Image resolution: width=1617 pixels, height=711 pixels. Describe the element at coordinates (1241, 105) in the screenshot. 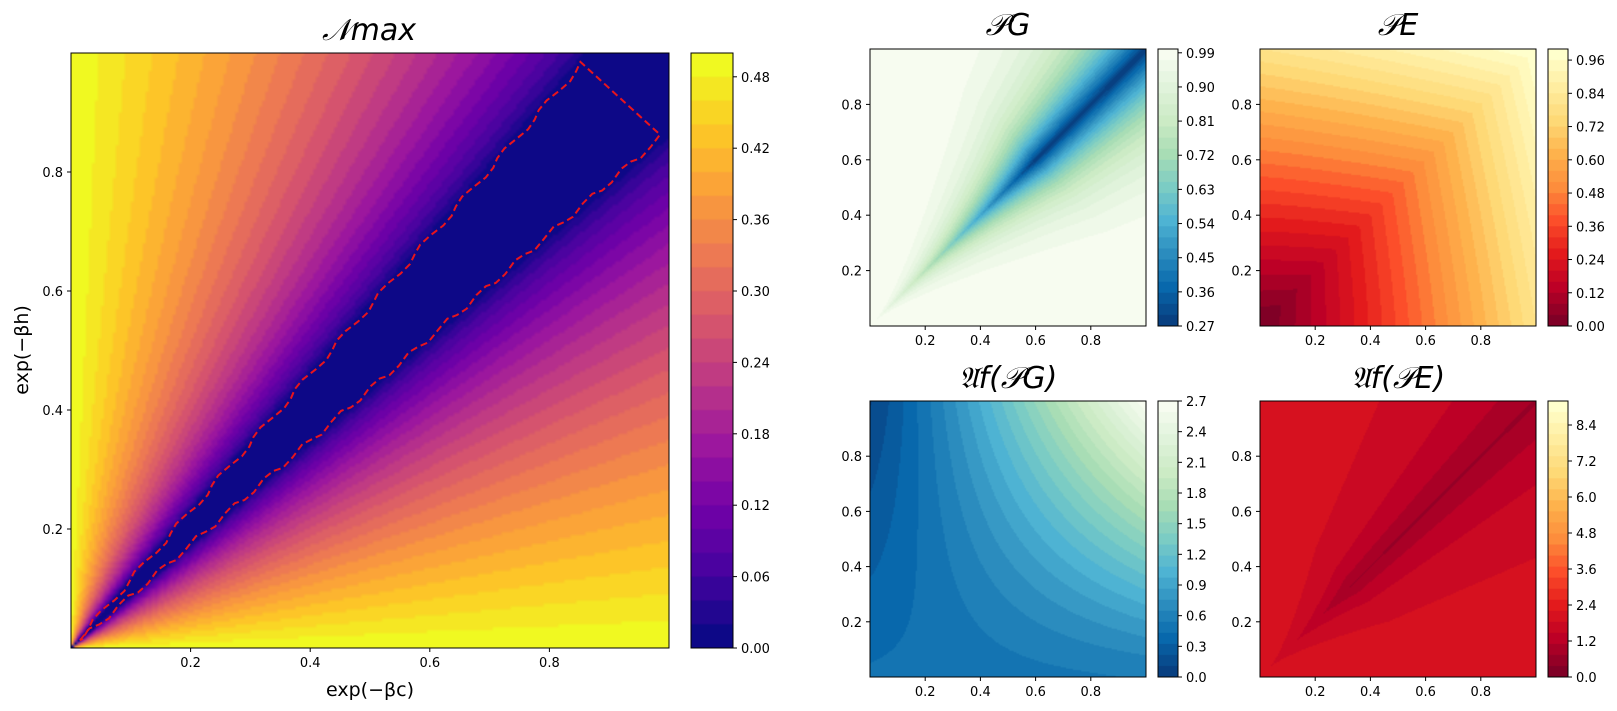

I see `pe-y-tick-label: 0.8` at that location.